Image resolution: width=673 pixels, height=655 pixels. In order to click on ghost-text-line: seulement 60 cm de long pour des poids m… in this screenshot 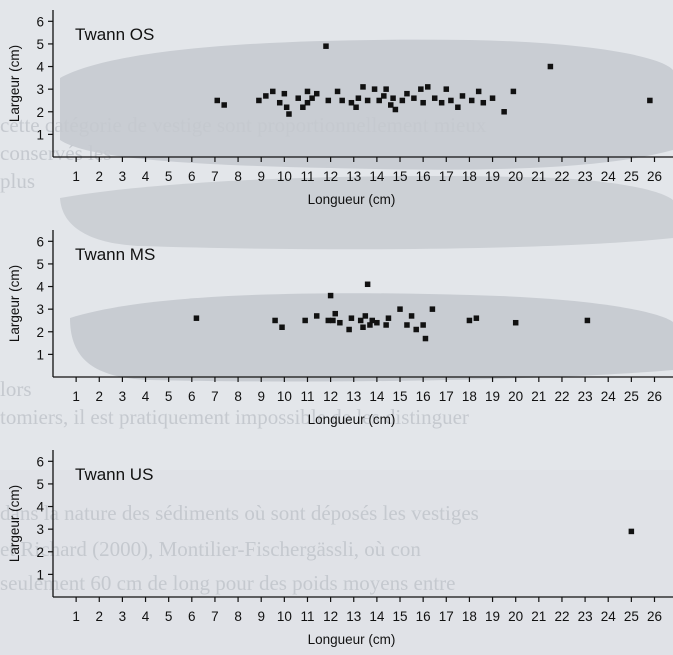, I will do `click(228, 583)`.